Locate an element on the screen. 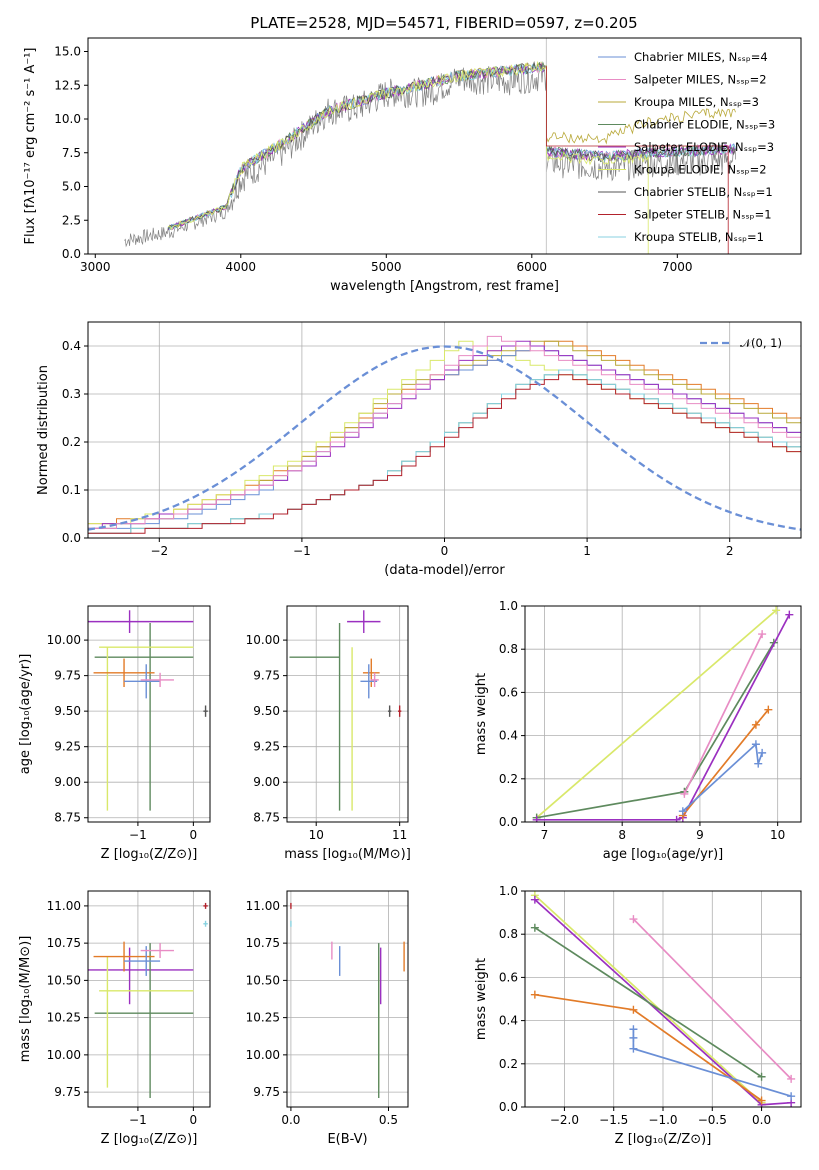 This screenshot has width=819, height=1170. x-axis-label: mass [log₁₀(M/M⊙)] is located at coordinates (347, 854).